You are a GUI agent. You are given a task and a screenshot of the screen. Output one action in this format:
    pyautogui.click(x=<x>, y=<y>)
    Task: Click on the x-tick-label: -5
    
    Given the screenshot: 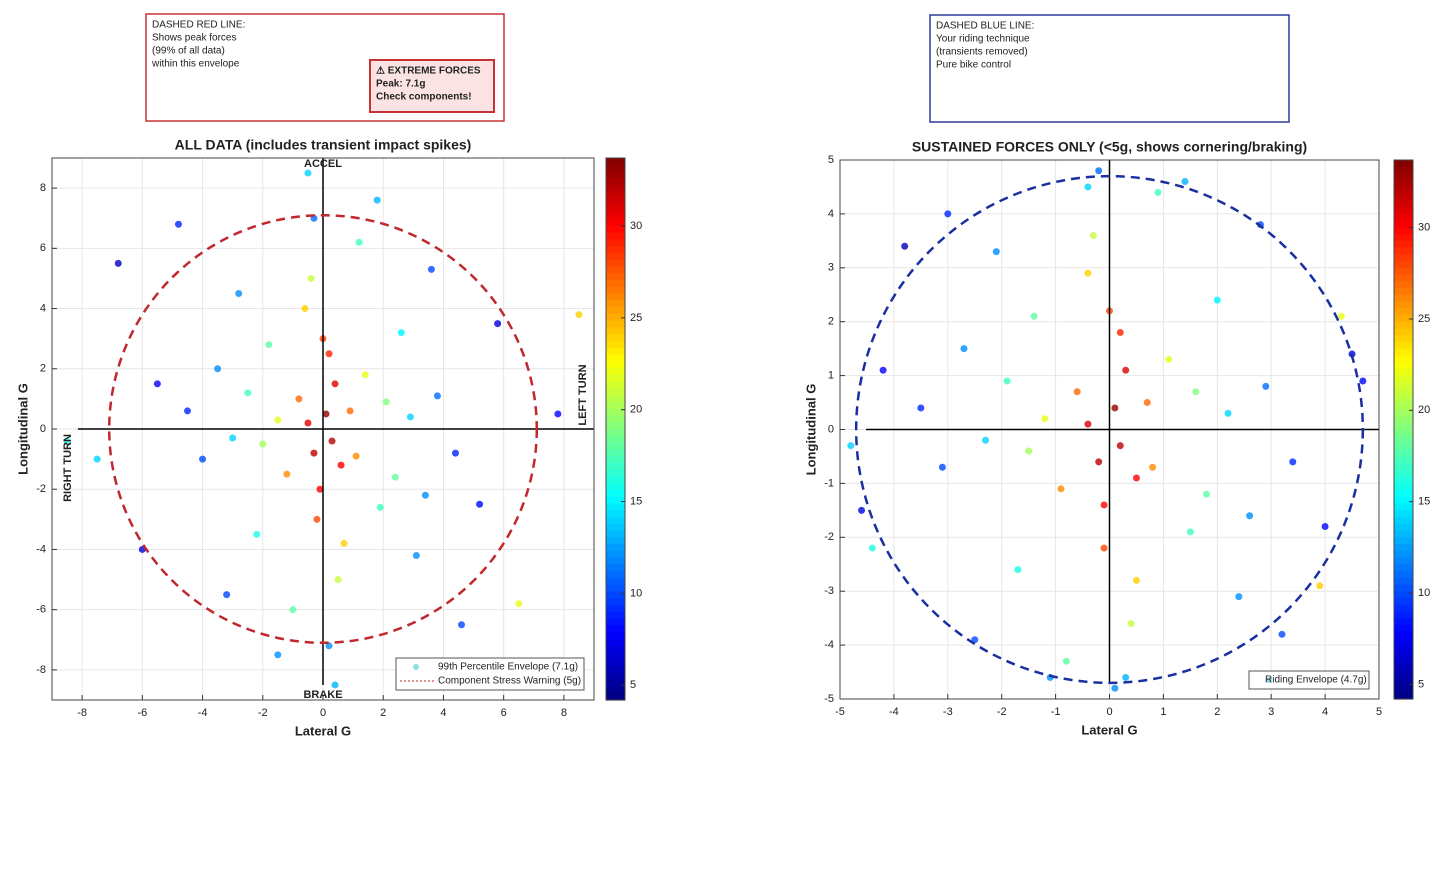 What is the action you would take?
    pyautogui.click(x=840, y=712)
    